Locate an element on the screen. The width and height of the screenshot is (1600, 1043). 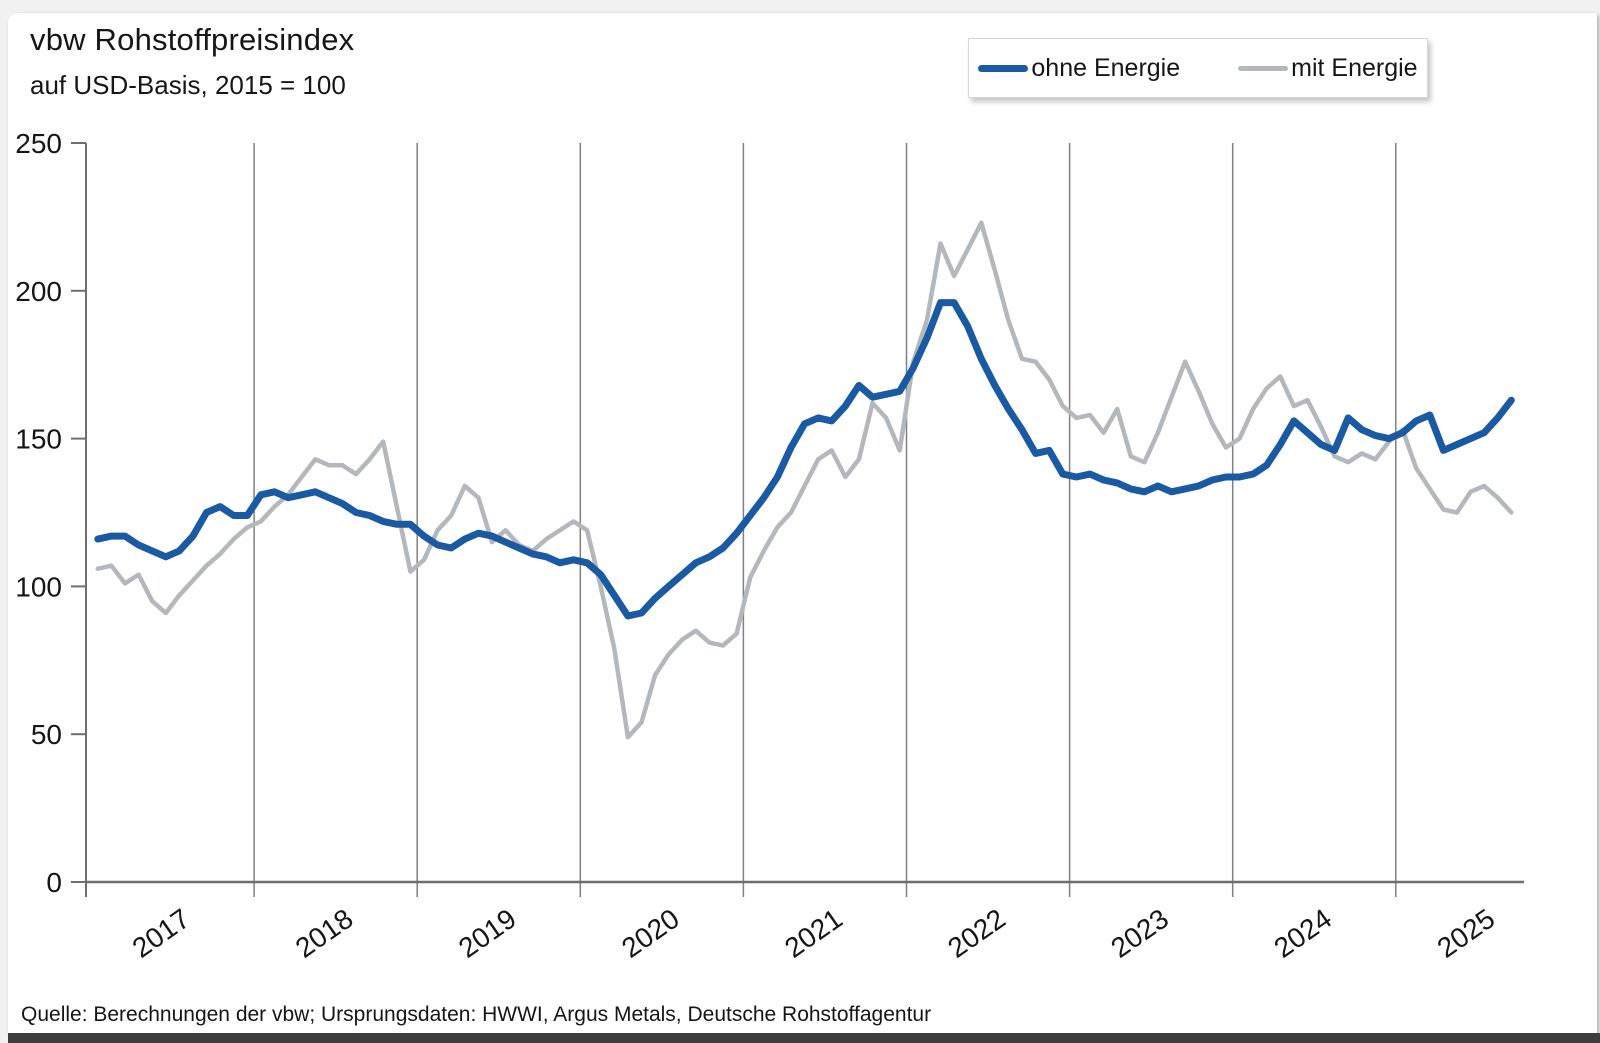
page-subtitle: auf USD-Basis, 2015 = 100 is located at coordinates (188, 85).